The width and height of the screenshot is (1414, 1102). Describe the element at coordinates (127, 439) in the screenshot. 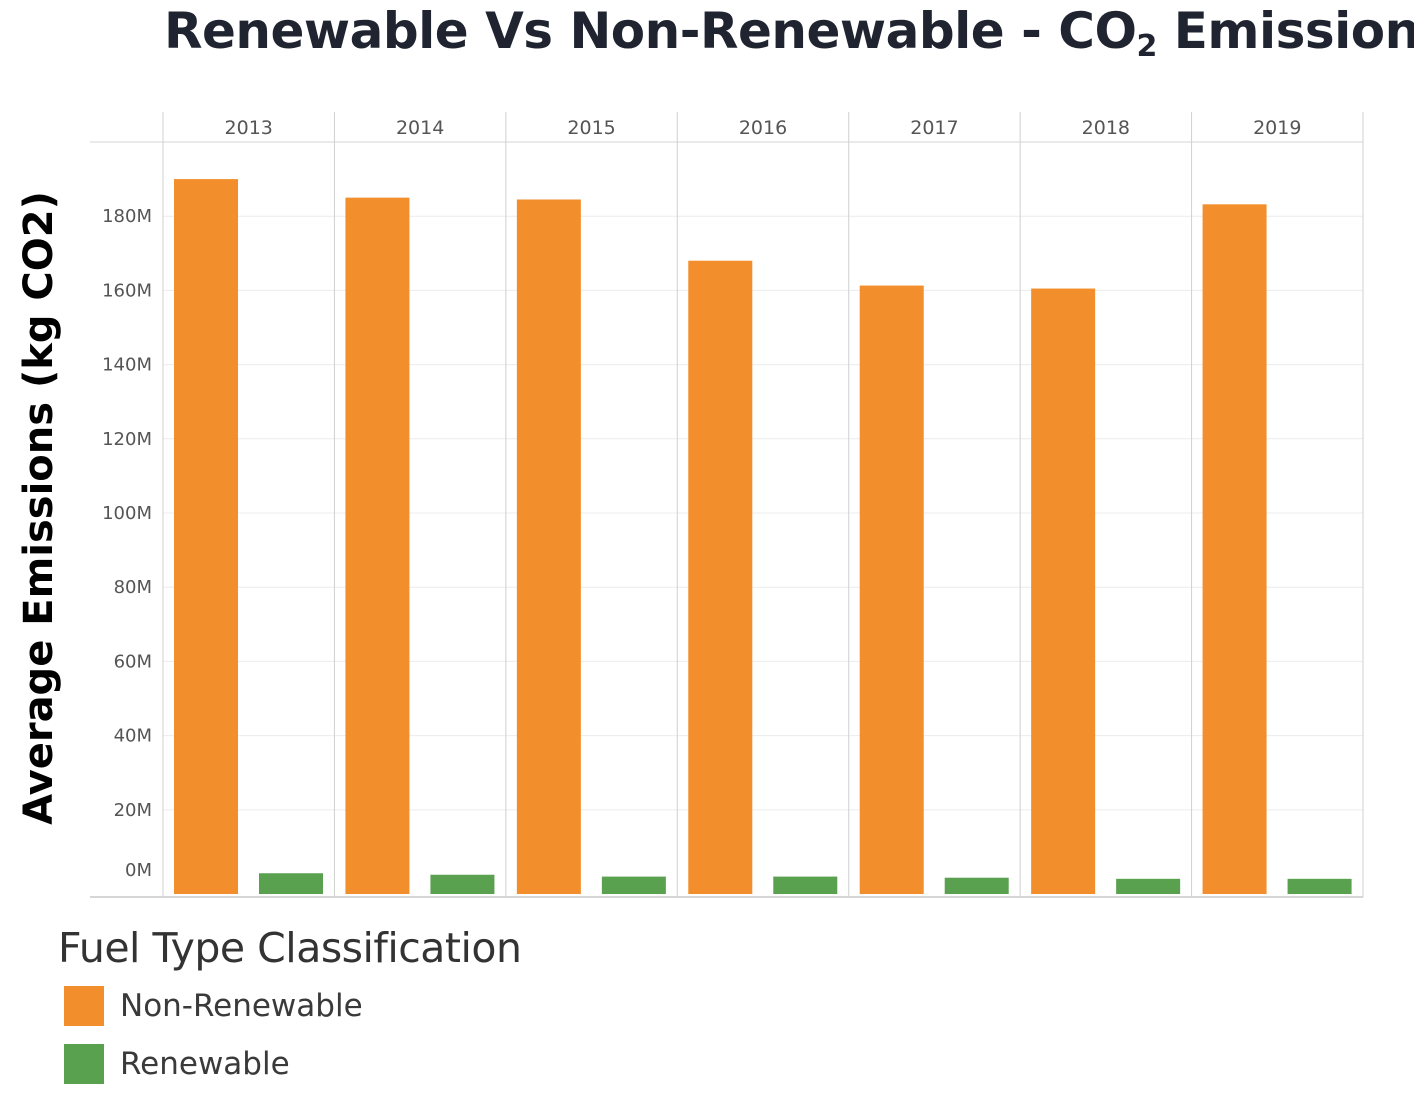

I see `y-tick-label: 120M` at that location.